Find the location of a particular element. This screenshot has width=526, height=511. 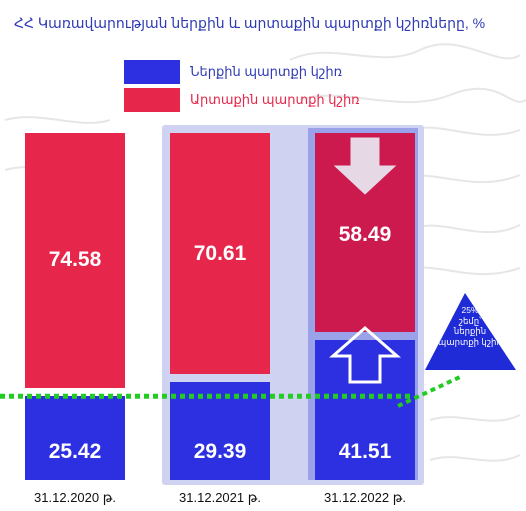

up-arrow-icon is located at coordinates (365, 355).